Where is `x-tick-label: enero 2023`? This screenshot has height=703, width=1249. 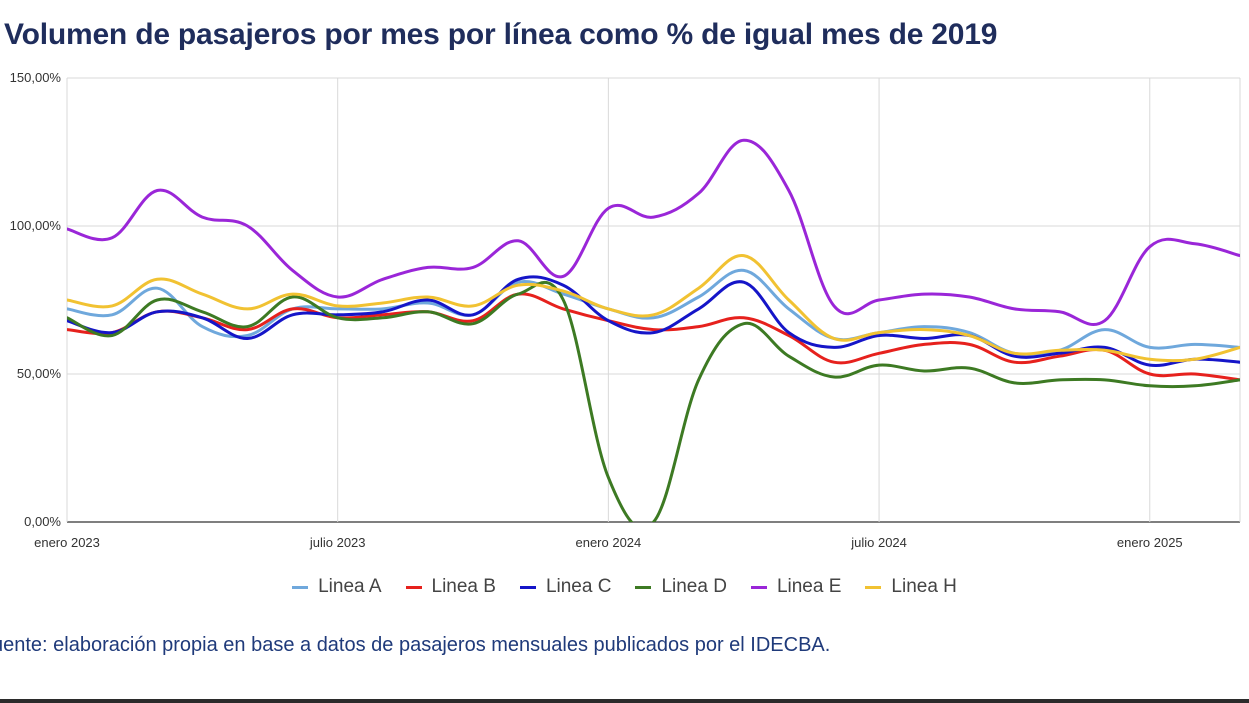
x-tick-label: enero 2023 is located at coordinates (67, 542).